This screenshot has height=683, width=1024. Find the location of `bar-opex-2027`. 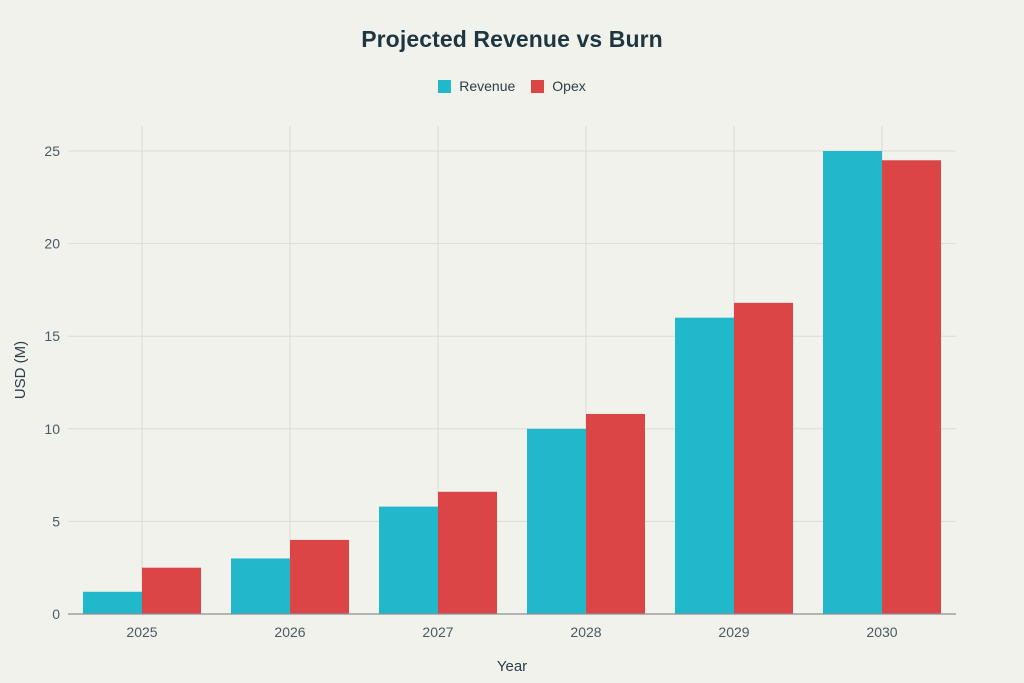

bar-opex-2027 is located at coordinates (467, 552).